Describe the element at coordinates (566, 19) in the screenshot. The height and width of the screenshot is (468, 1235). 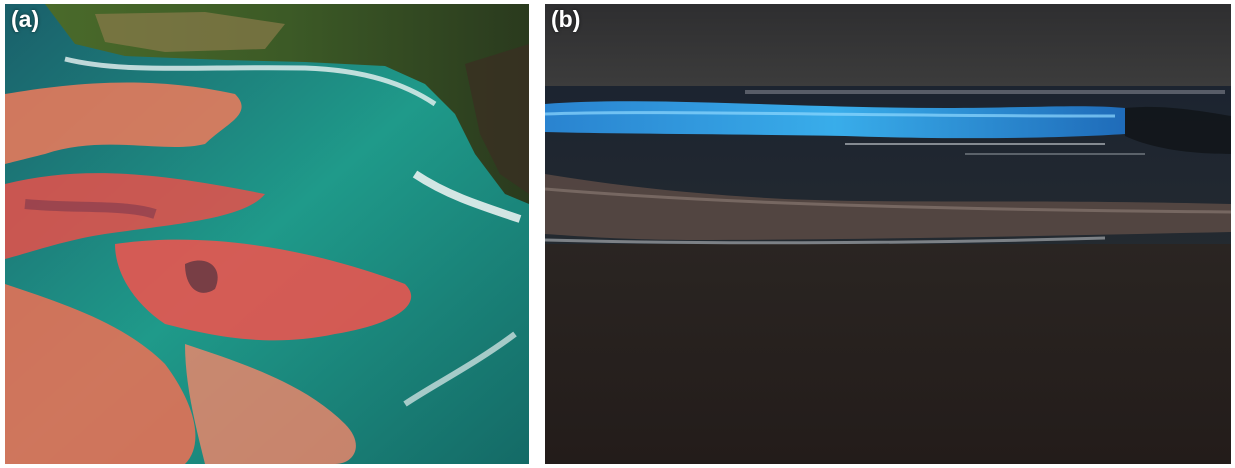
I see `panel-b-label: (b)` at that location.